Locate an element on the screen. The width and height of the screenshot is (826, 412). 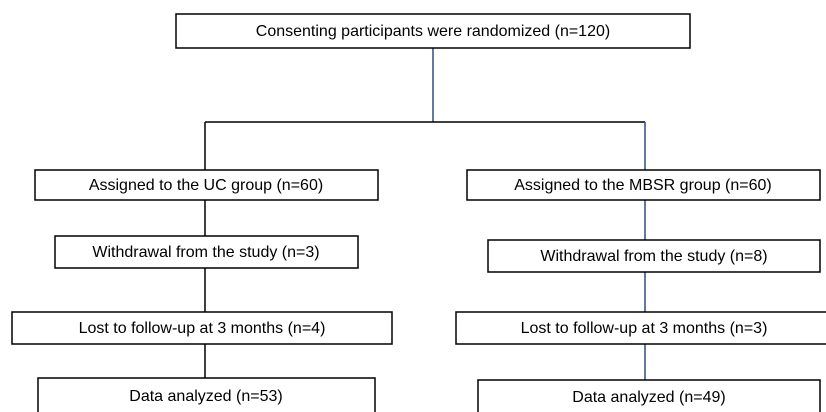
node-label: Data analyzed (n=53) is located at coordinates (205, 396).